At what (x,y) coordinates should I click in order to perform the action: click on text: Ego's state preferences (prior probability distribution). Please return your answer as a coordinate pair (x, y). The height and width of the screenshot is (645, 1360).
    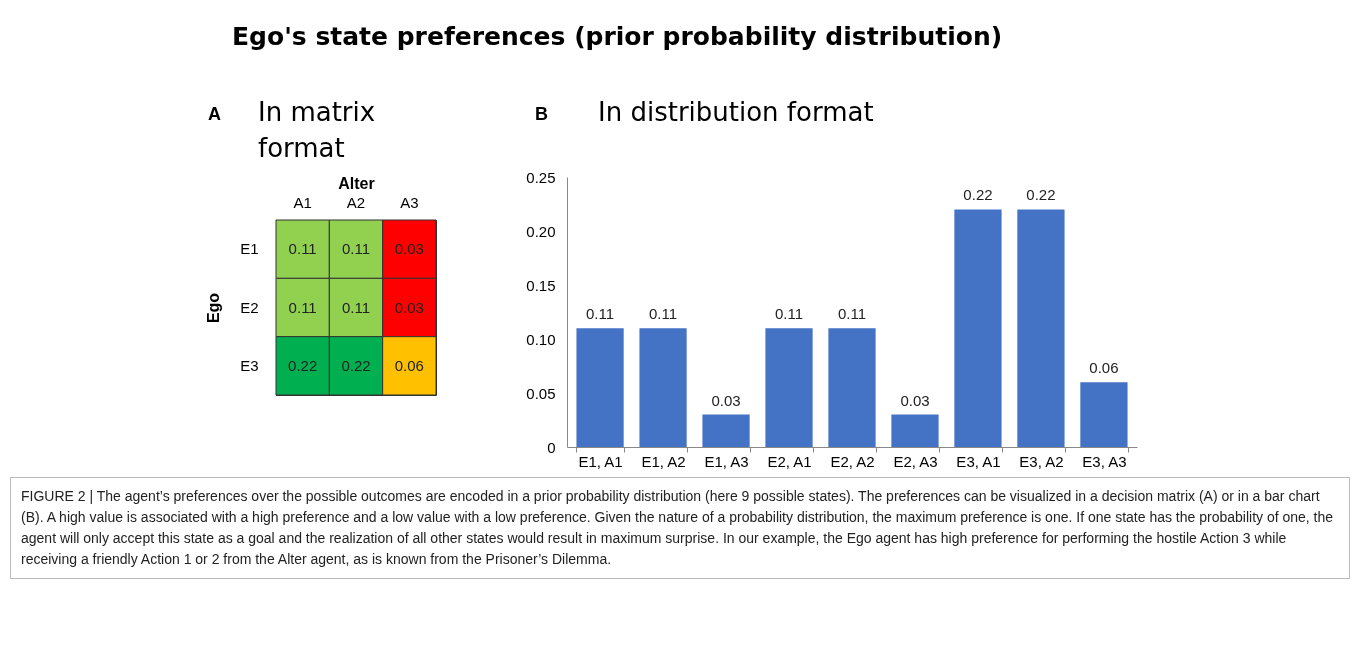
    Looking at the image, I should click on (617, 36).